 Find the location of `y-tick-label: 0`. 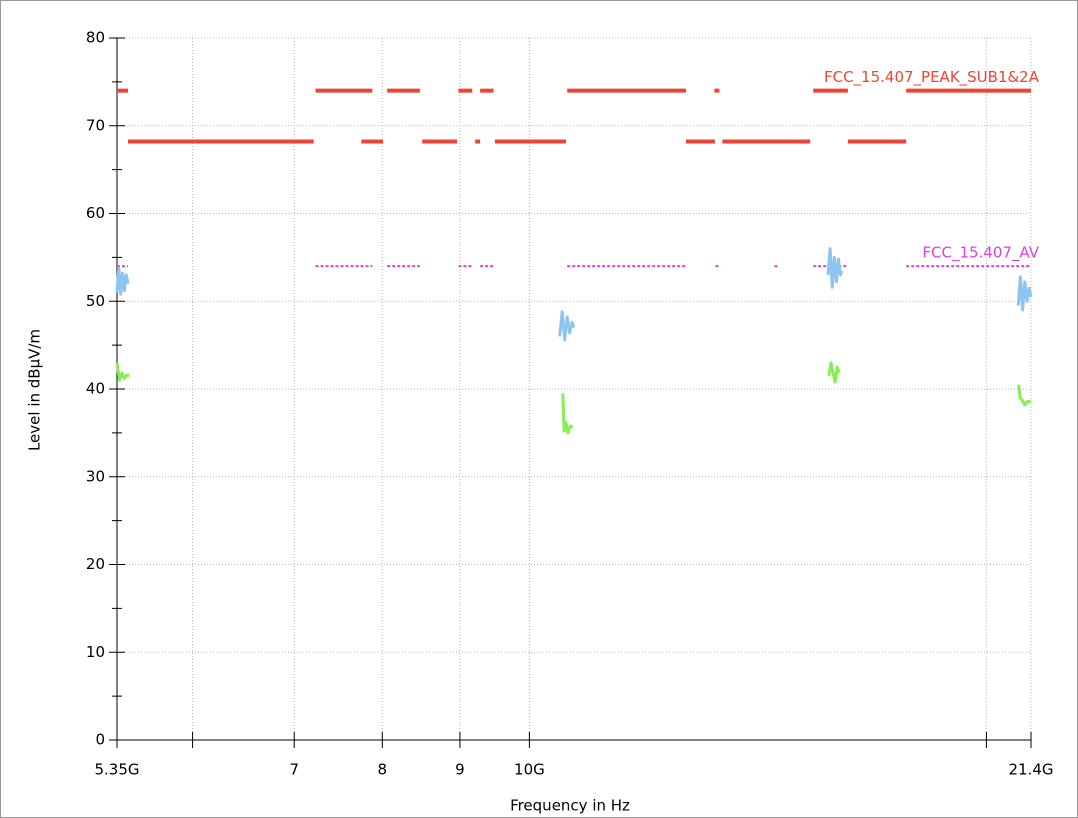

y-tick-label: 0 is located at coordinates (100, 740).